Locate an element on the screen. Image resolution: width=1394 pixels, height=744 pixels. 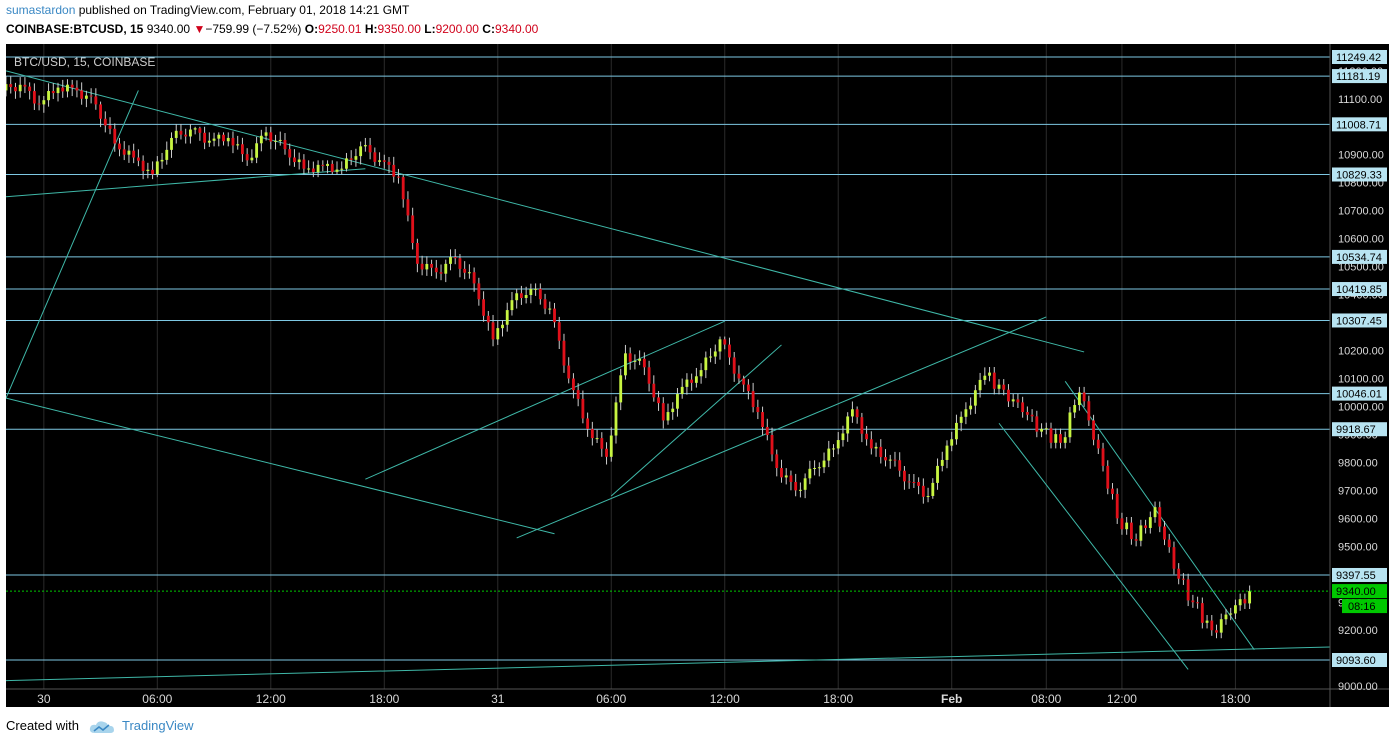
level-price-label: 9918.67 is located at coordinates (1356, 430).